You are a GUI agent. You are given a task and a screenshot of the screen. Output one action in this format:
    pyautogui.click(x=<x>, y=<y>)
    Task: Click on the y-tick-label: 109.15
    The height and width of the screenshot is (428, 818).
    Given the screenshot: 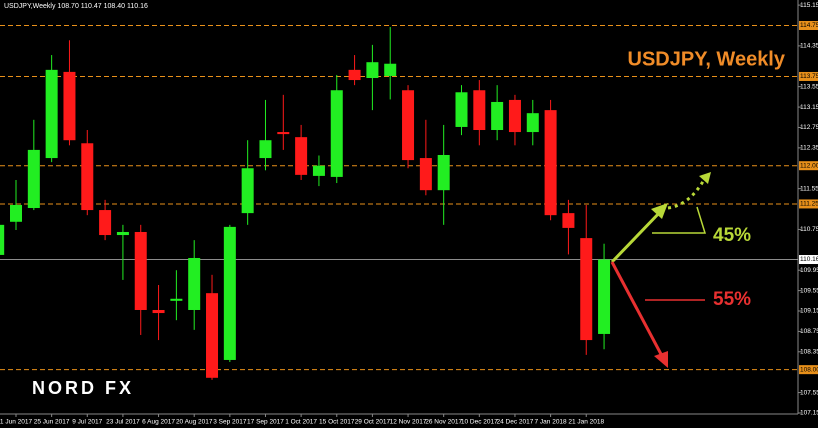 What is the action you would take?
    pyautogui.click(x=809, y=311)
    